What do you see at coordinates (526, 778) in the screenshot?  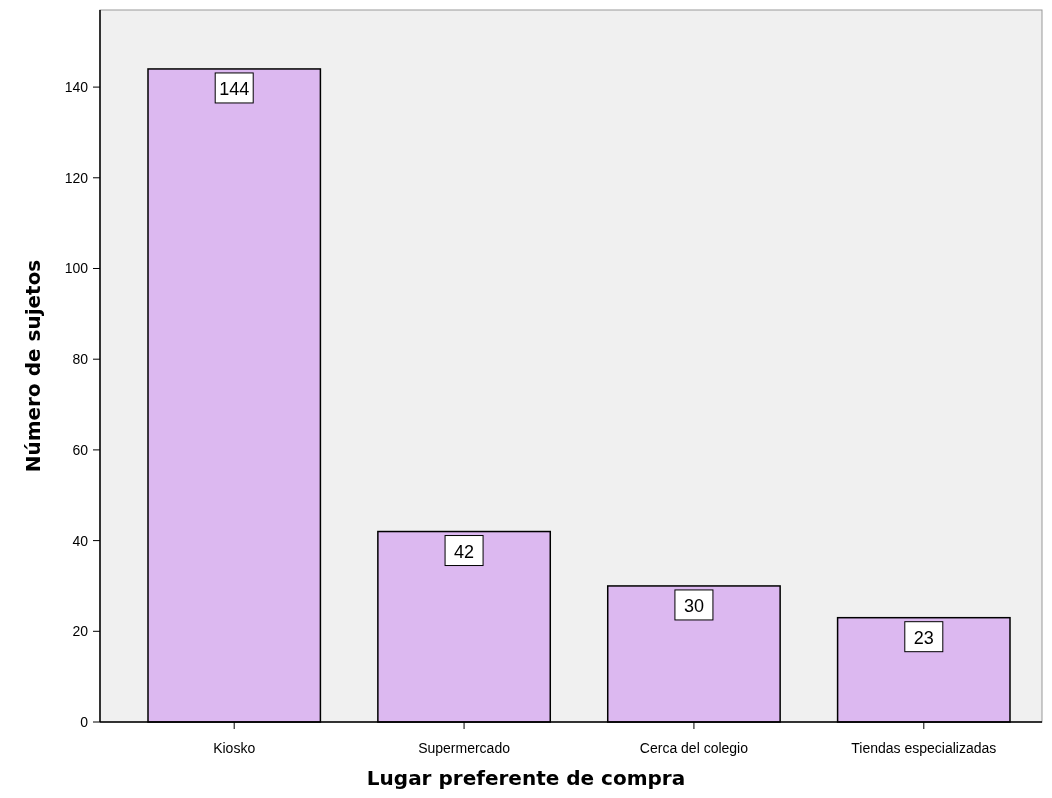 I see `x-axis-title: Lugar preferente de compra` at bounding box center [526, 778].